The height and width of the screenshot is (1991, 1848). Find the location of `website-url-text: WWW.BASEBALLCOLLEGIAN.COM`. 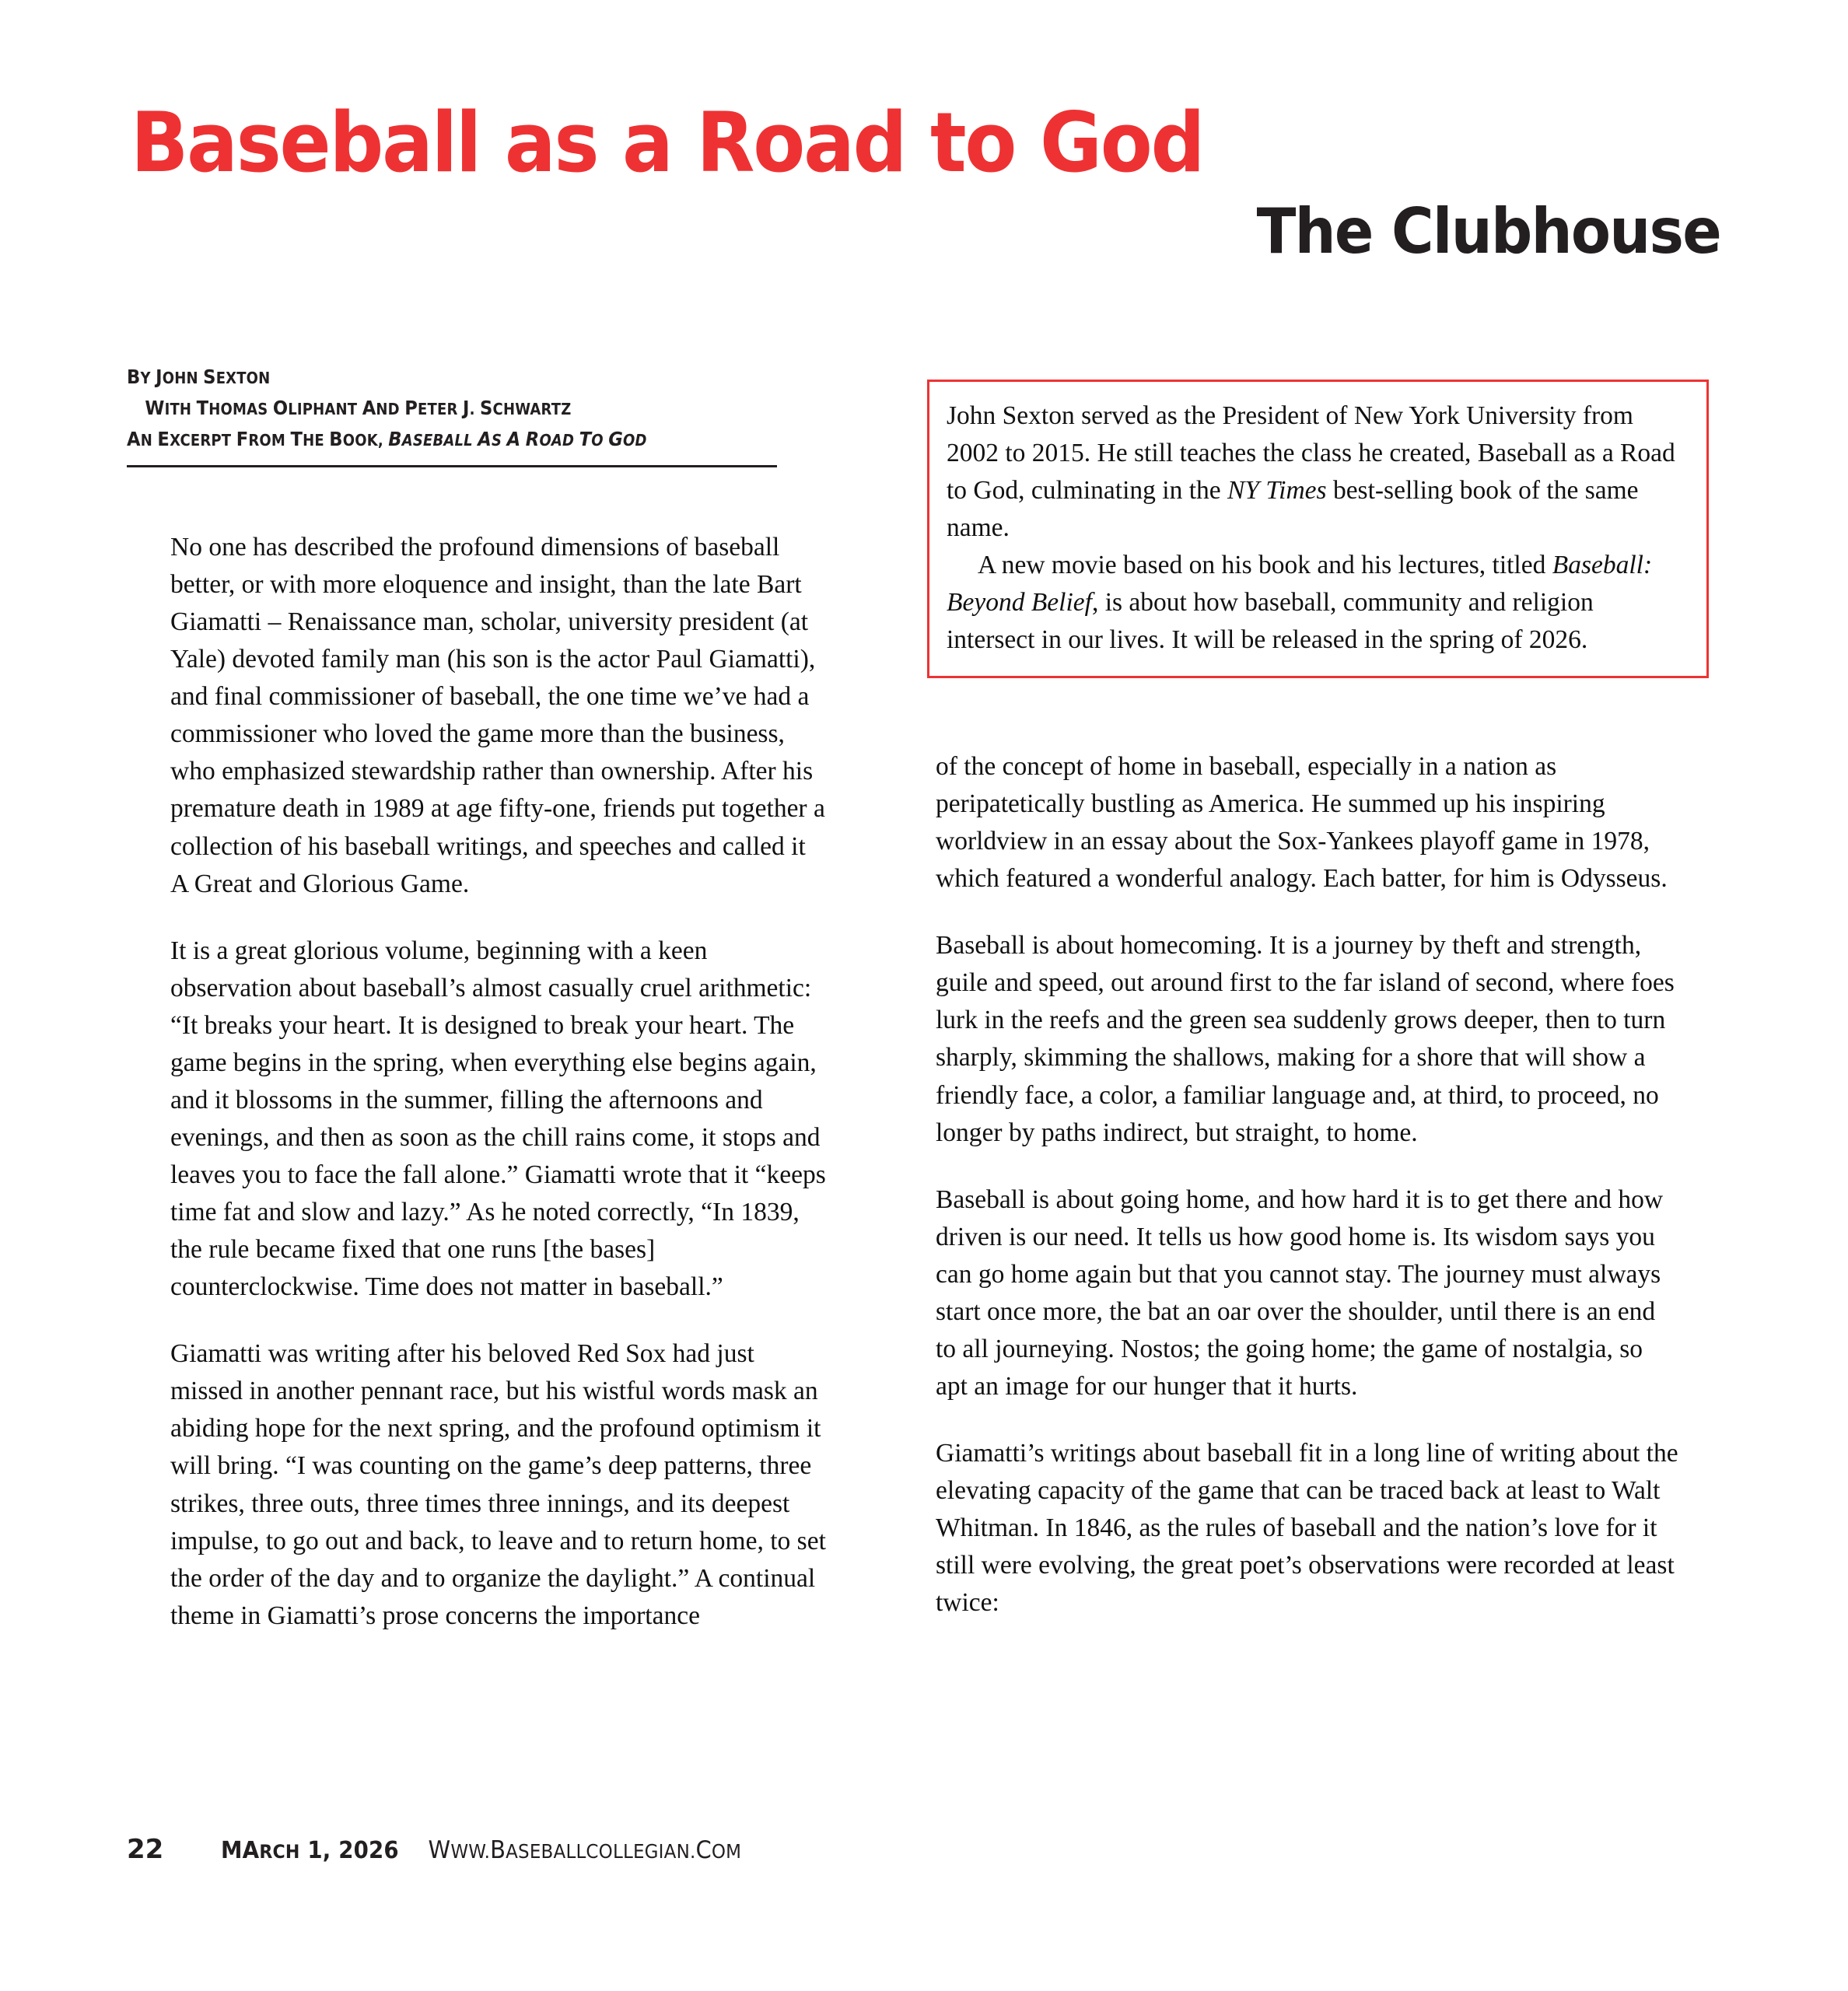

website-url-text: WWW.BASEBALLCOLLEGIAN.COM is located at coordinates (585, 1850).